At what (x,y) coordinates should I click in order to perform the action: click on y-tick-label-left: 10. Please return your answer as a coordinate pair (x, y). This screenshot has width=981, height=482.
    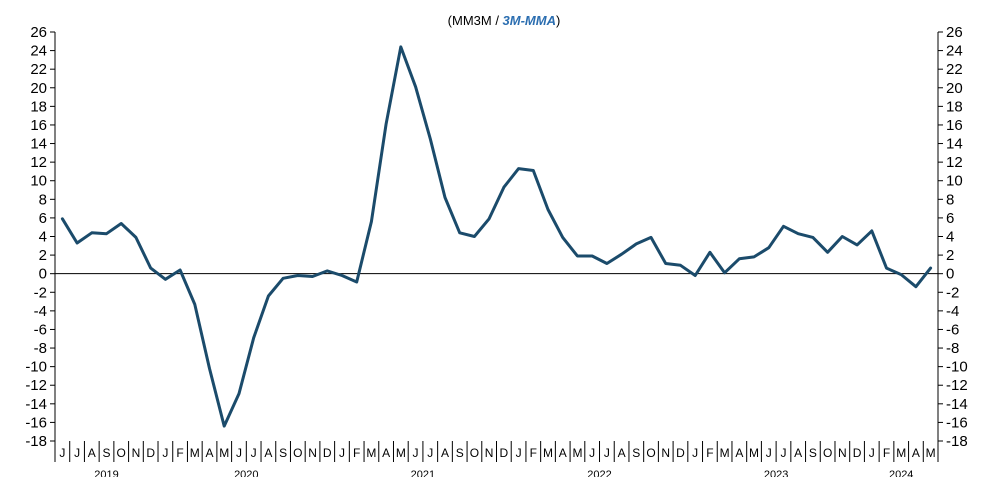
    Looking at the image, I should click on (38, 181).